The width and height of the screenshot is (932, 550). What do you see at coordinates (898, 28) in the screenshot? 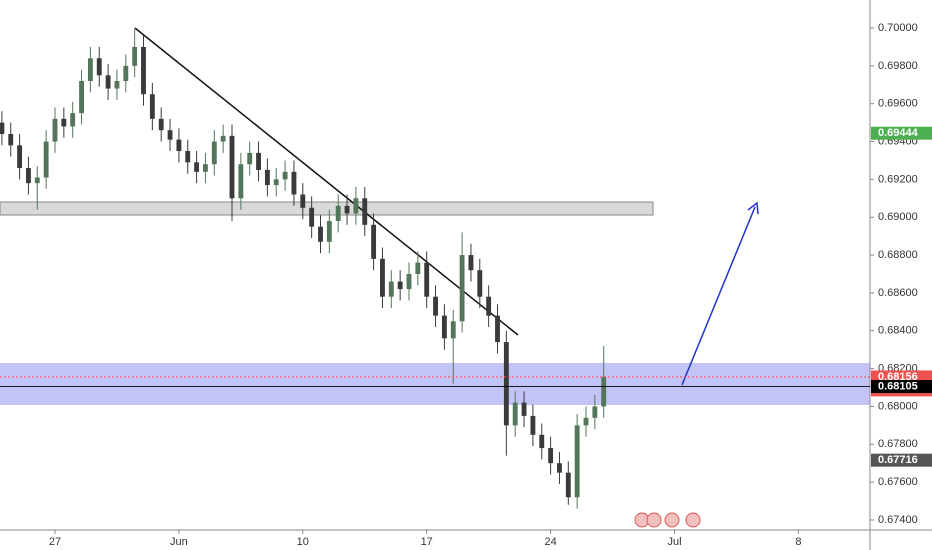
I see `y-tick-label: 0.70000` at bounding box center [898, 28].